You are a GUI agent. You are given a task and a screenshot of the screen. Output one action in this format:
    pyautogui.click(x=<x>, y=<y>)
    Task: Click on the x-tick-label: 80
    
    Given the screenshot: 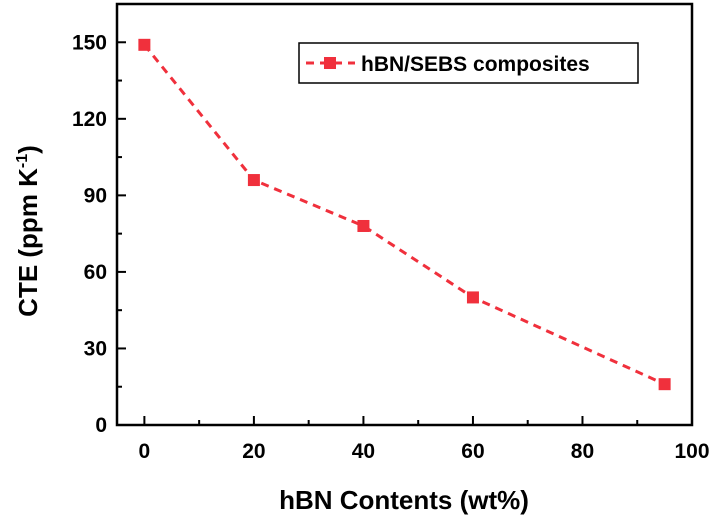 What is the action you would take?
    pyautogui.click(x=582, y=451)
    